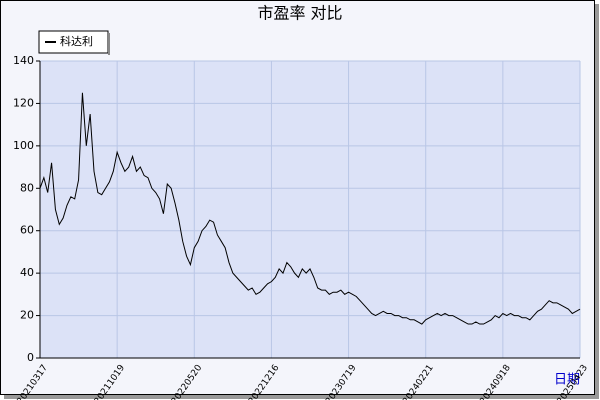 The height and width of the screenshot is (400, 600). Describe the element at coordinates (109, 44) in the screenshot. I see `legend-shadow` at that location.